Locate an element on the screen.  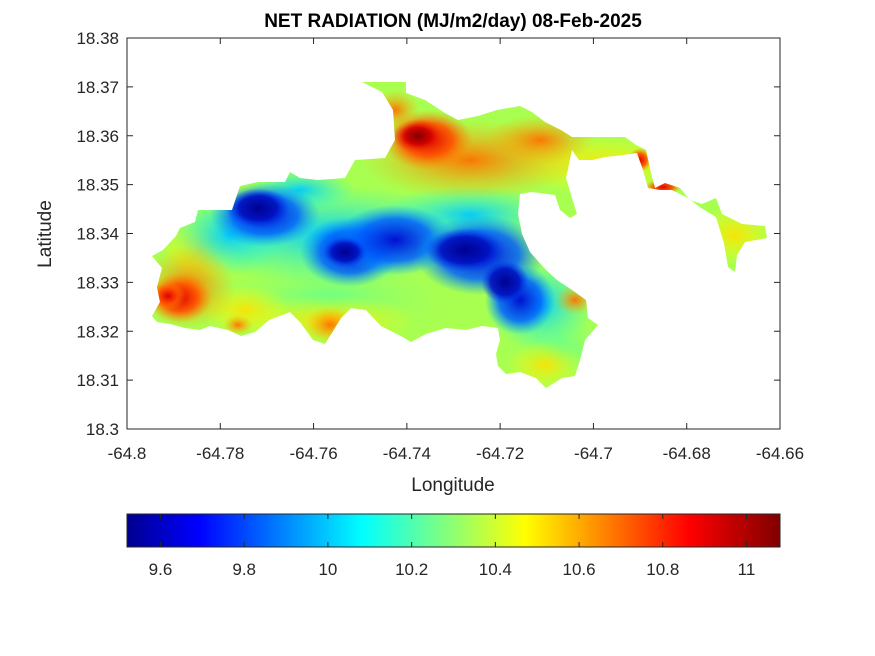
colorbar-tick-label: 10.4 is located at coordinates (495, 569).